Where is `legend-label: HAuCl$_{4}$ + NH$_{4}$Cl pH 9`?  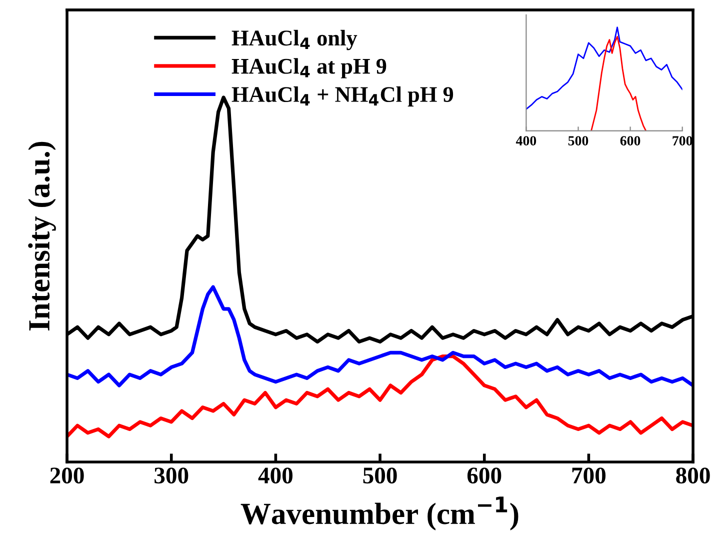 legend-label: HAuCl$_{4}$ + NH$_{4}$Cl pH 9 is located at coordinates (343, 96).